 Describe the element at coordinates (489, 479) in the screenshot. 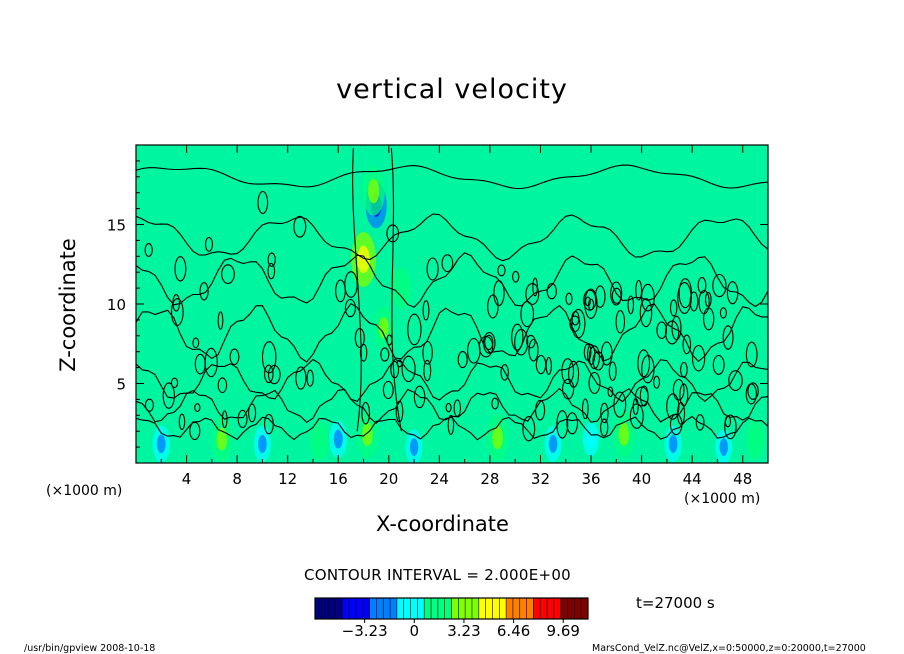

I see `x-tick-label: 28` at that location.